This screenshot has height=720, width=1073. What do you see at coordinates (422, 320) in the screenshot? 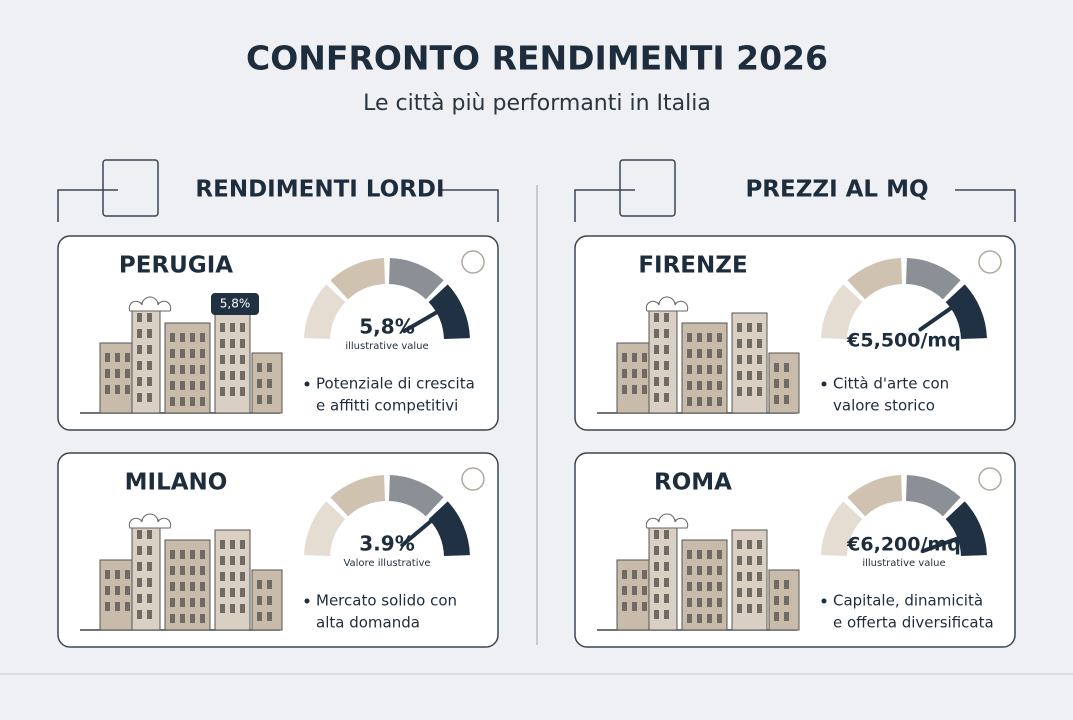
I see `gauge-needle` at bounding box center [422, 320].